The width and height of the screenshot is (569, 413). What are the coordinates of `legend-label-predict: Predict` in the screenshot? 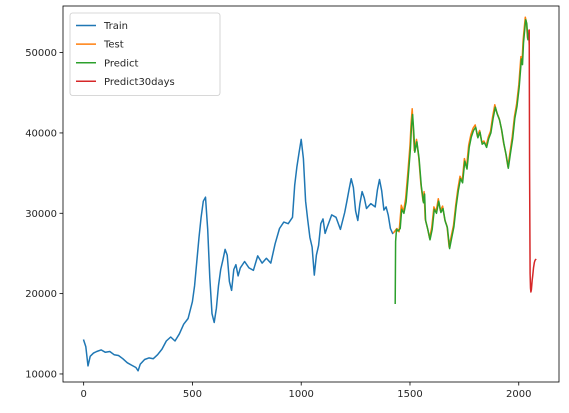 It's located at (121, 63).